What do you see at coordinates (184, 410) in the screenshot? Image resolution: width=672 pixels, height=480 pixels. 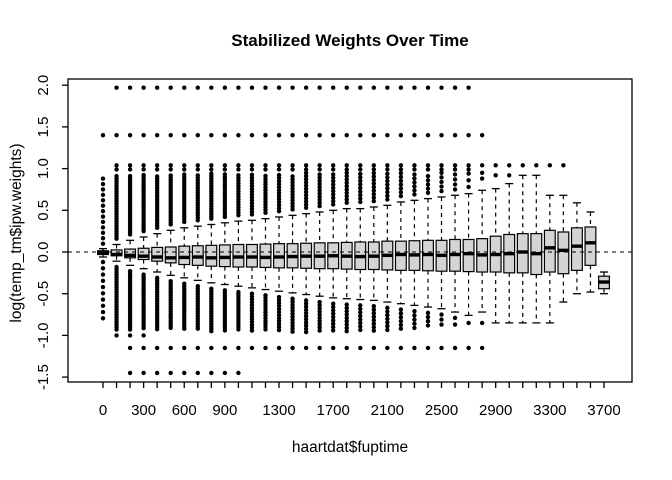 I see `x-tick-label: 600` at bounding box center [184, 410].